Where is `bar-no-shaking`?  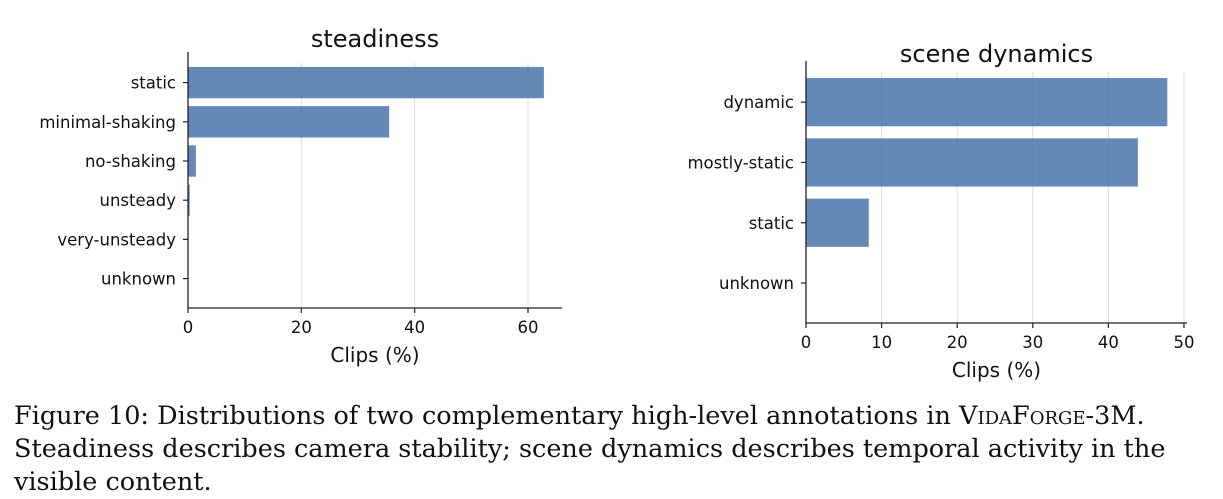
bar-no-shaking is located at coordinates (192, 160).